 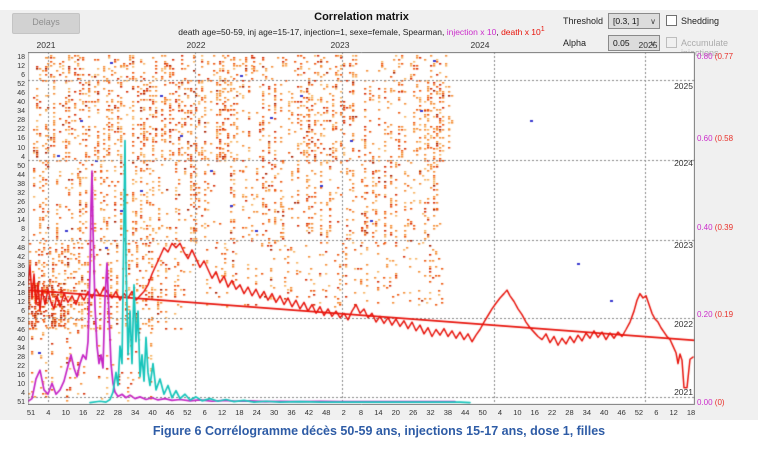 What do you see at coordinates (274, 412) in the screenshot?
I see `x-tick-label: 30` at bounding box center [274, 412].